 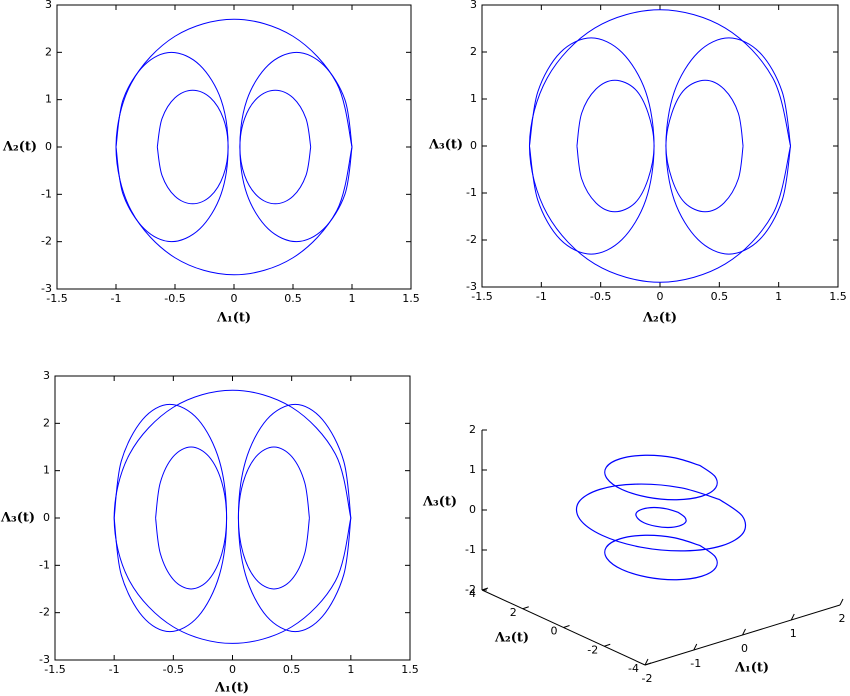 What do you see at coordinates (472, 429) in the screenshot?
I see `z-tick-label: 2` at bounding box center [472, 429].